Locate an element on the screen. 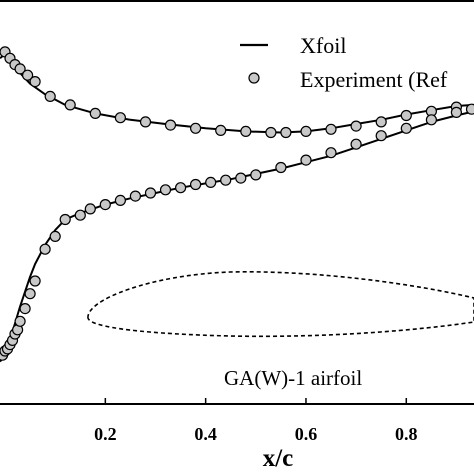 The width and height of the screenshot is (474, 474). x-ticks: 0.2 0.4 0.6 0.8 is located at coordinates (256, 421).